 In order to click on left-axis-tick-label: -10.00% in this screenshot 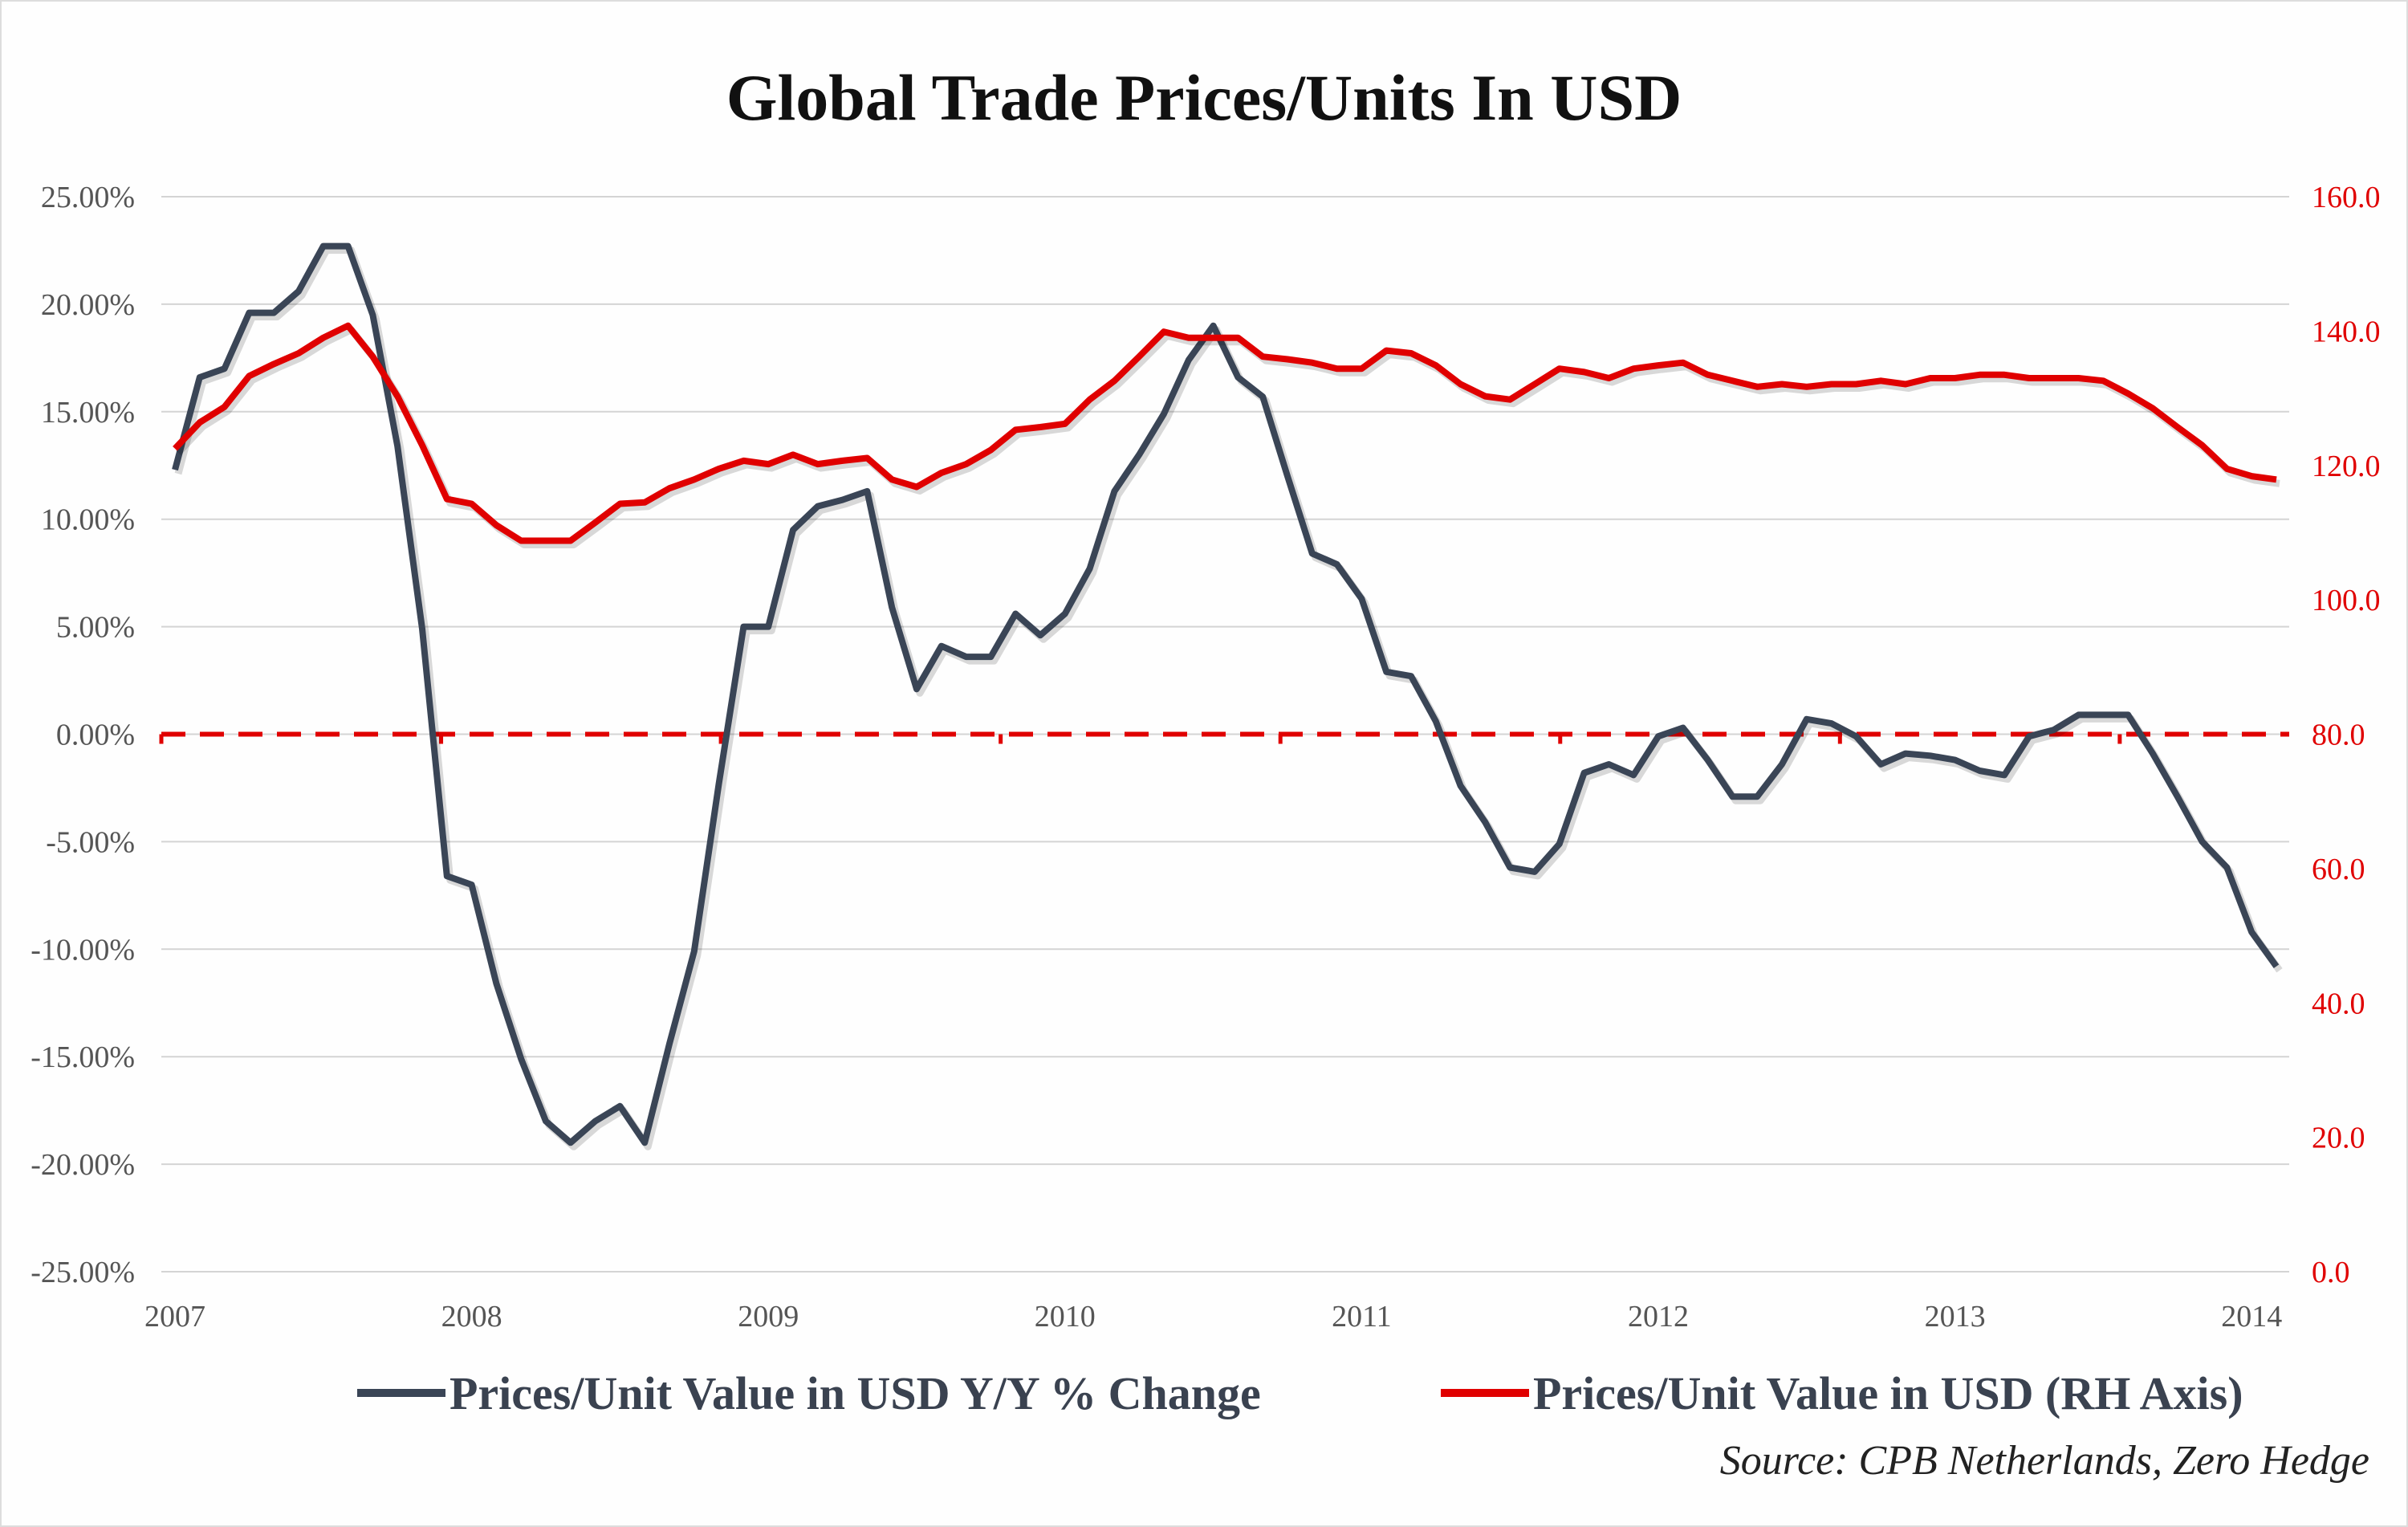, I will do `click(83, 950)`.